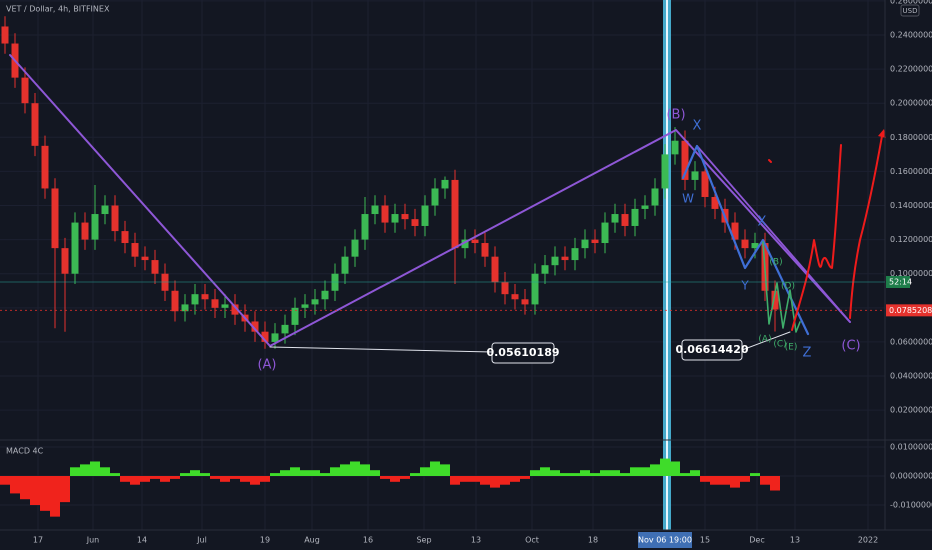 The width and height of the screenshot is (932, 550). I want to click on chart-title: VET / Dollar, 4h, BITFINEX, so click(58, 9).